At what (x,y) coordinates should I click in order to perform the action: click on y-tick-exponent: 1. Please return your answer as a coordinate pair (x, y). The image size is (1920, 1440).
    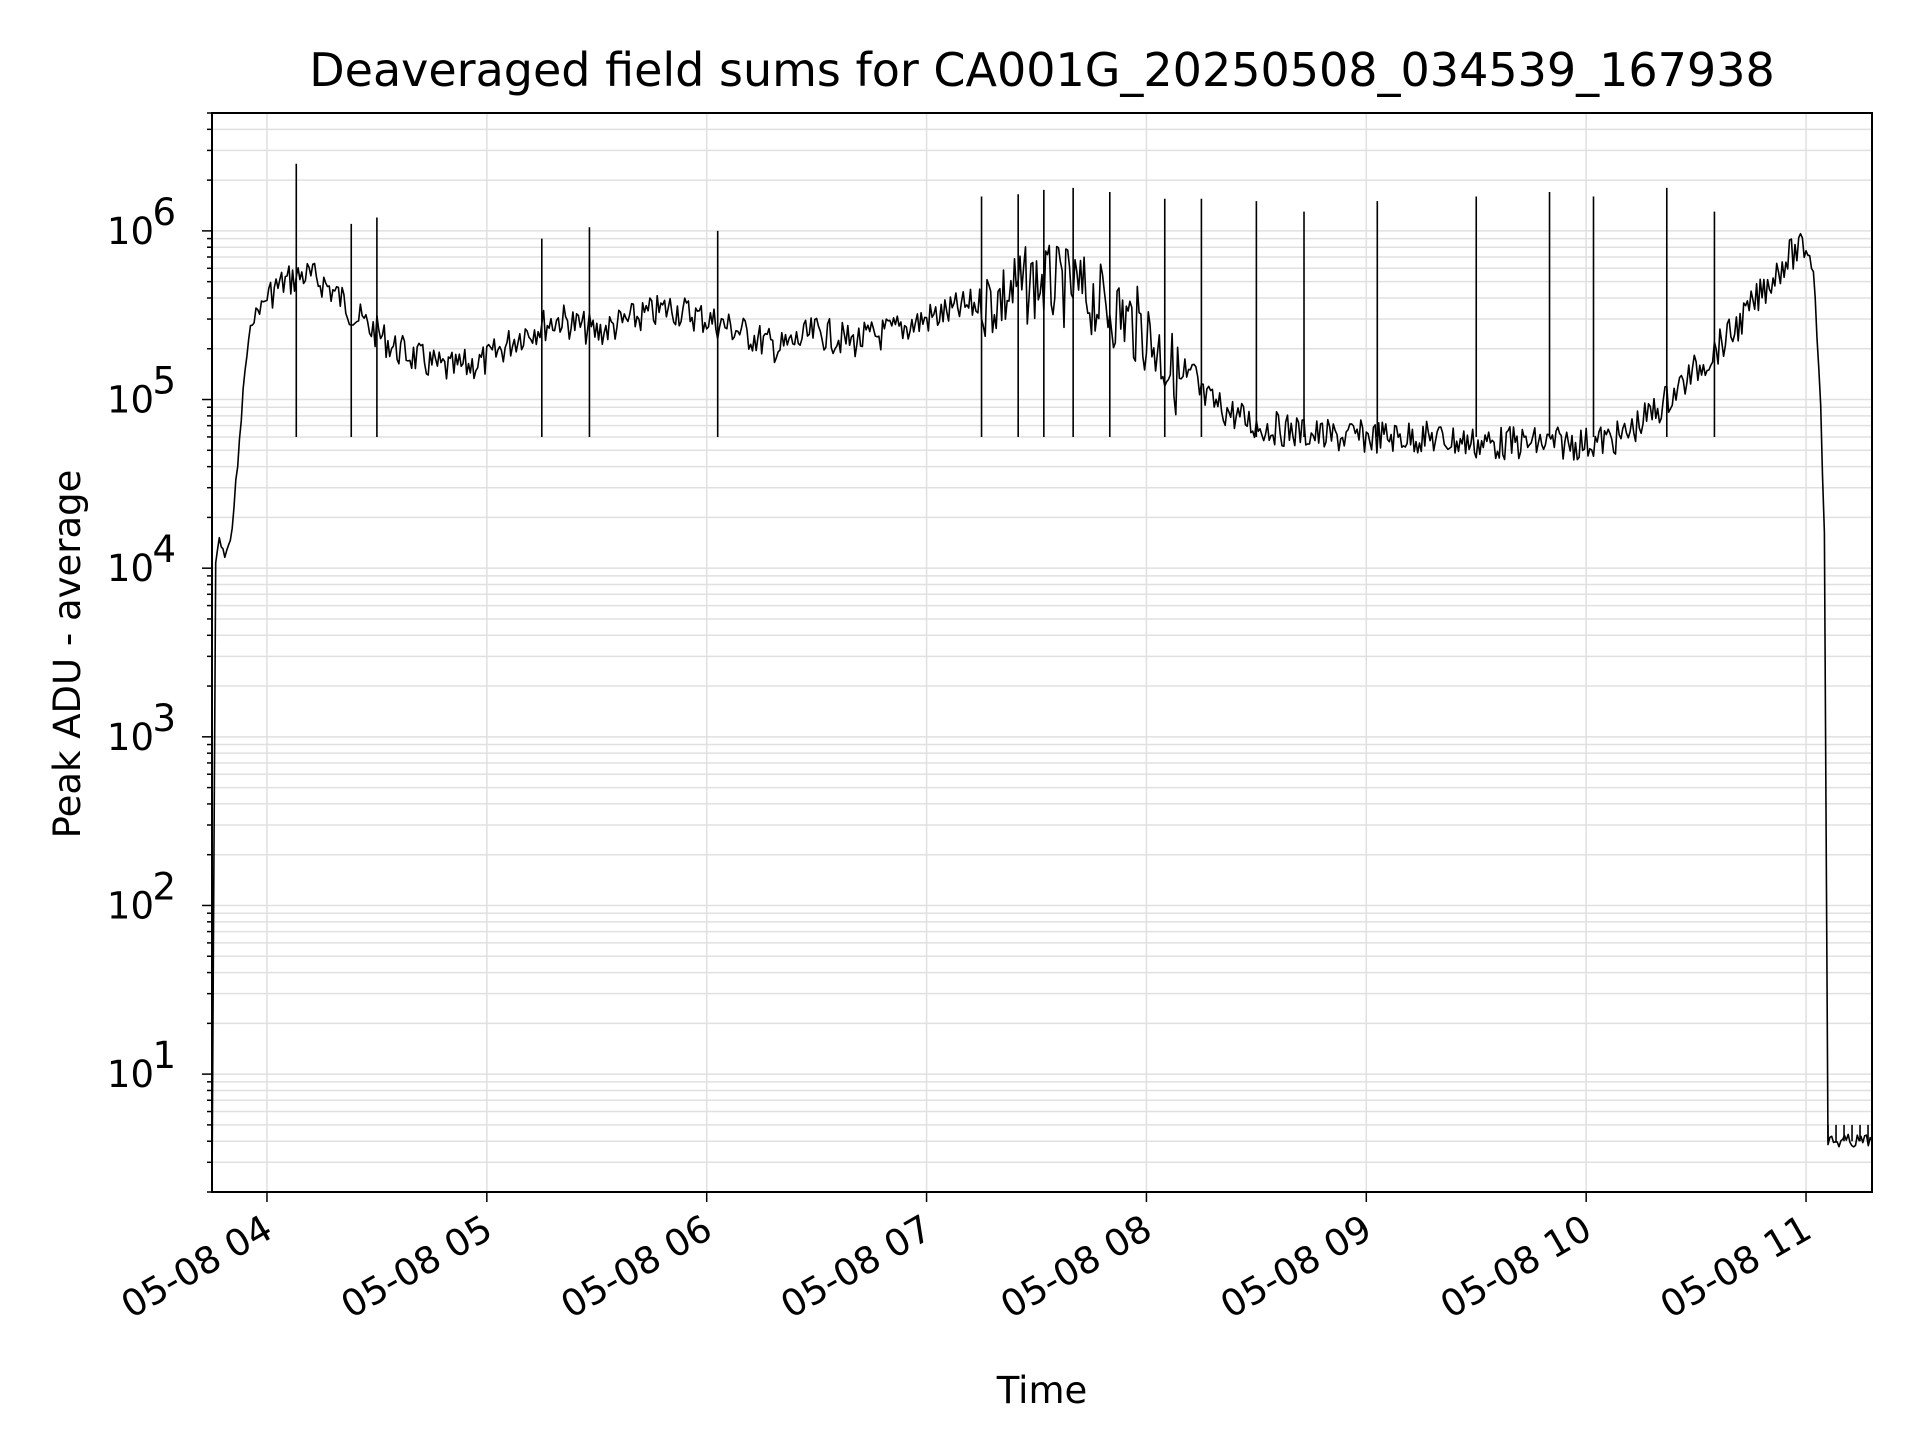
    Looking at the image, I should click on (164, 1055).